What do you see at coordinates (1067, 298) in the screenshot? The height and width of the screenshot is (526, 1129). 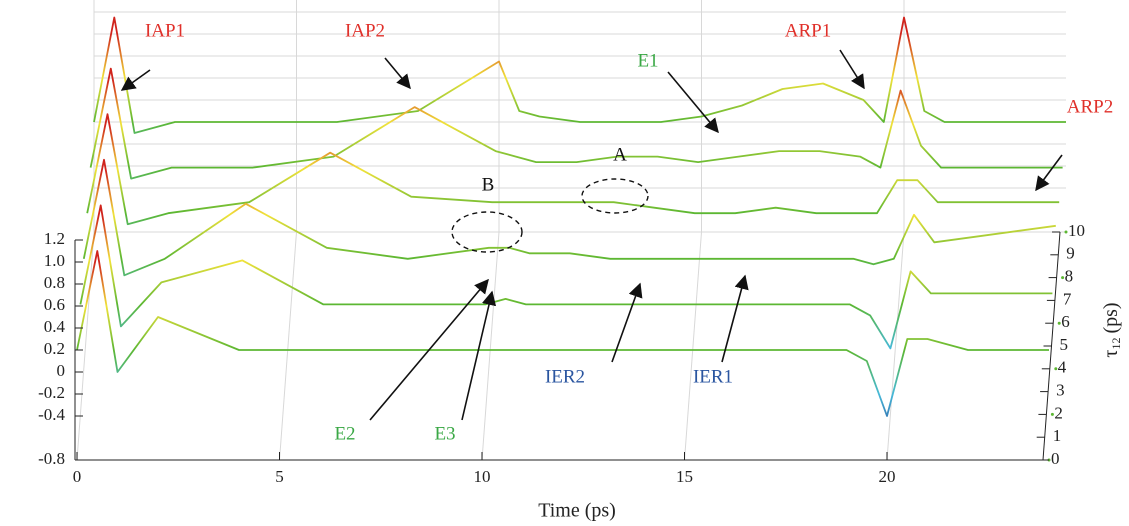 I see `depth-tick-label: 7` at bounding box center [1067, 298].